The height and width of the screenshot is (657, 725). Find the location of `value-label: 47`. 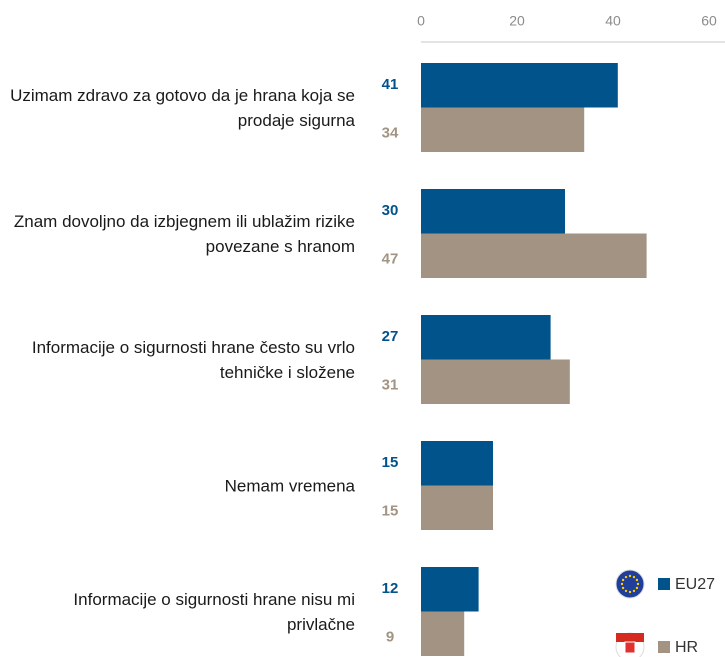

value-label: 47 is located at coordinates (390, 258).